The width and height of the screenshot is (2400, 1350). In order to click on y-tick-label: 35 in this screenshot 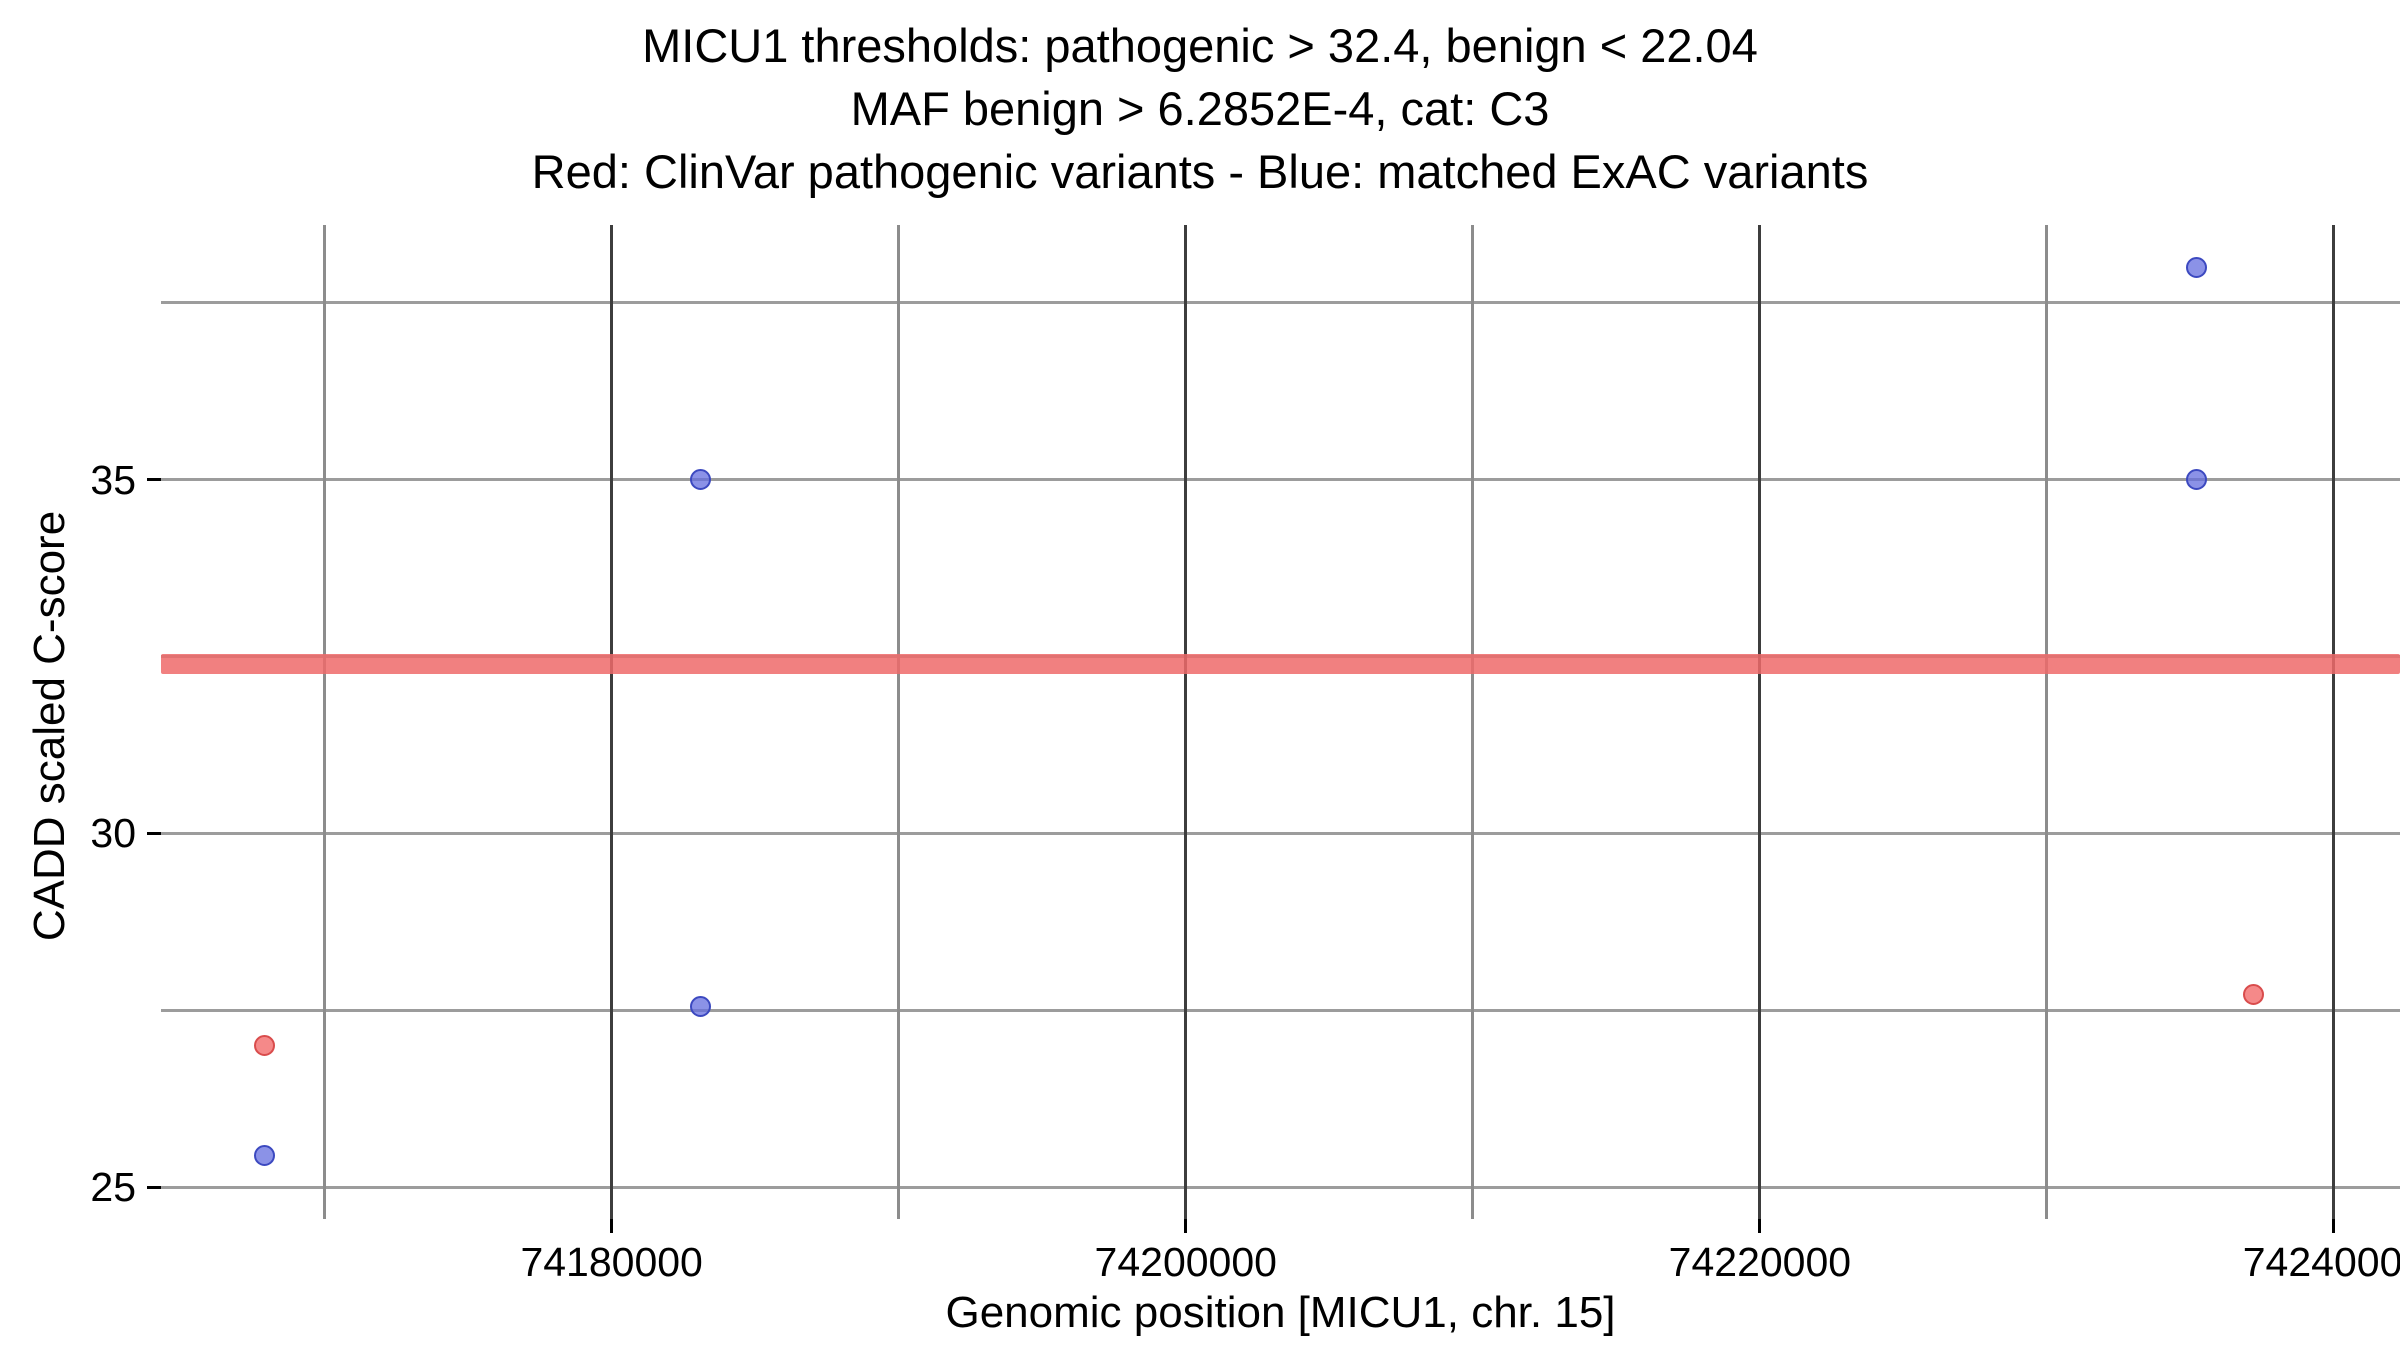, I will do `click(113, 479)`.